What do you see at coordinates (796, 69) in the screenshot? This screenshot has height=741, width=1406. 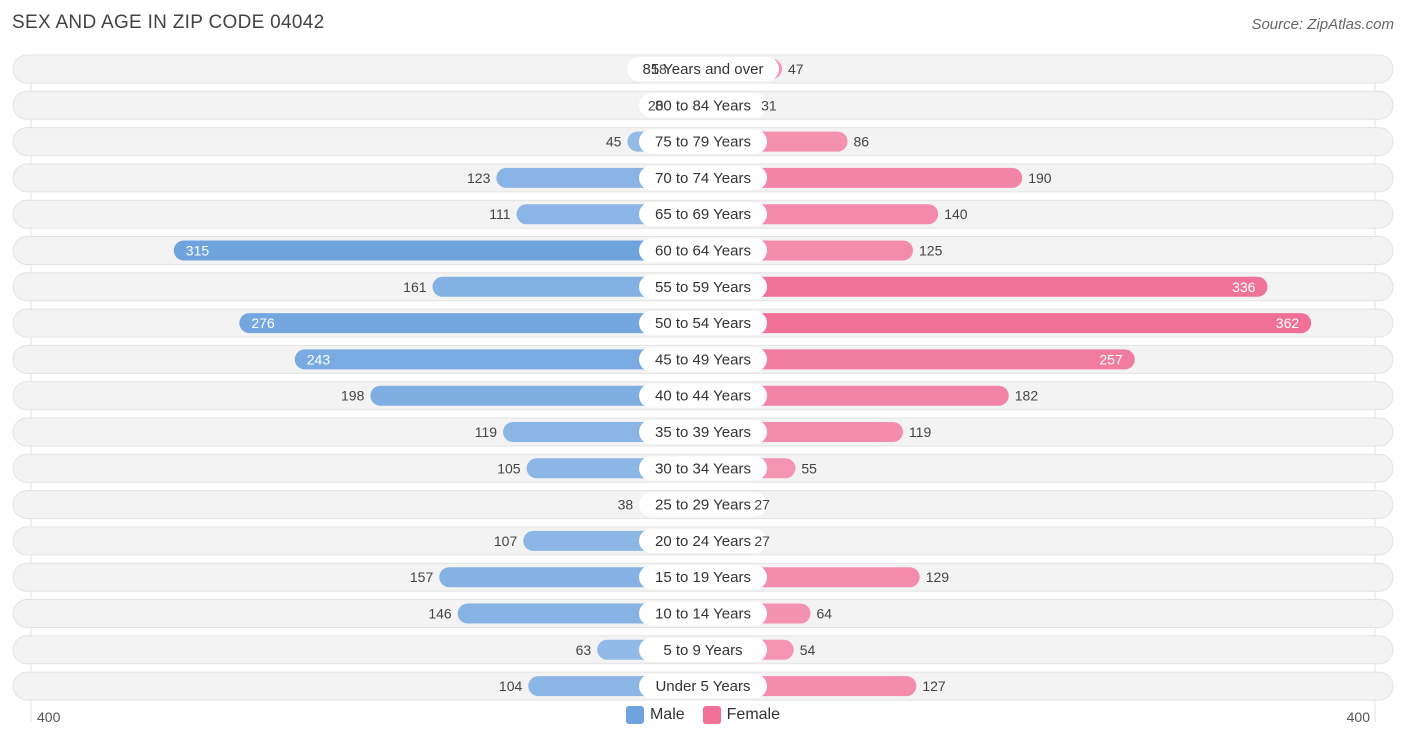 I see `value-label-female: 47` at bounding box center [796, 69].